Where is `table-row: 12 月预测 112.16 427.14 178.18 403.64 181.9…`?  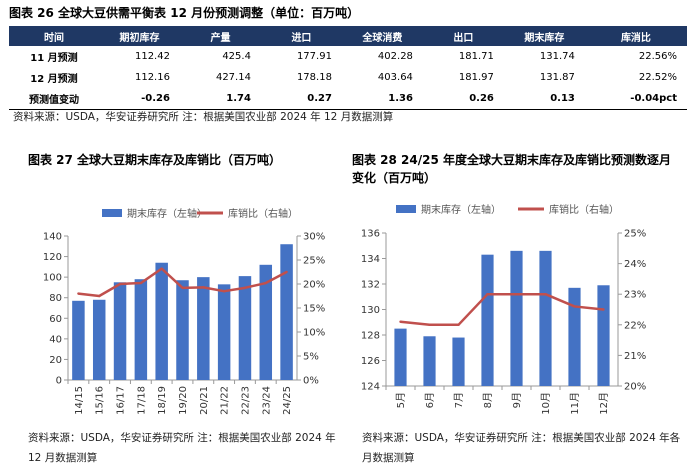 table-row: 12 月预测 112.16 427.14 178.18 403.64 181.9… is located at coordinates (348, 77).